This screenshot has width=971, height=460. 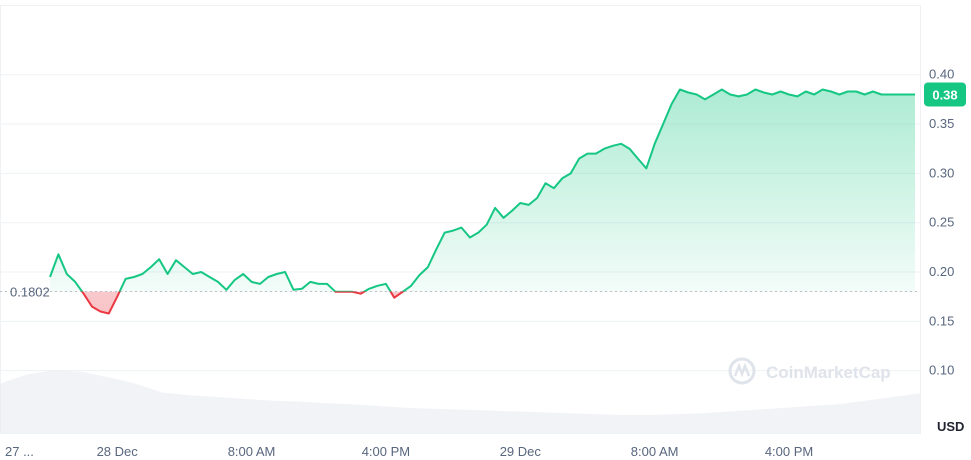 What do you see at coordinates (950, 426) in the screenshot?
I see `currency-label: USD` at bounding box center [950, 426].